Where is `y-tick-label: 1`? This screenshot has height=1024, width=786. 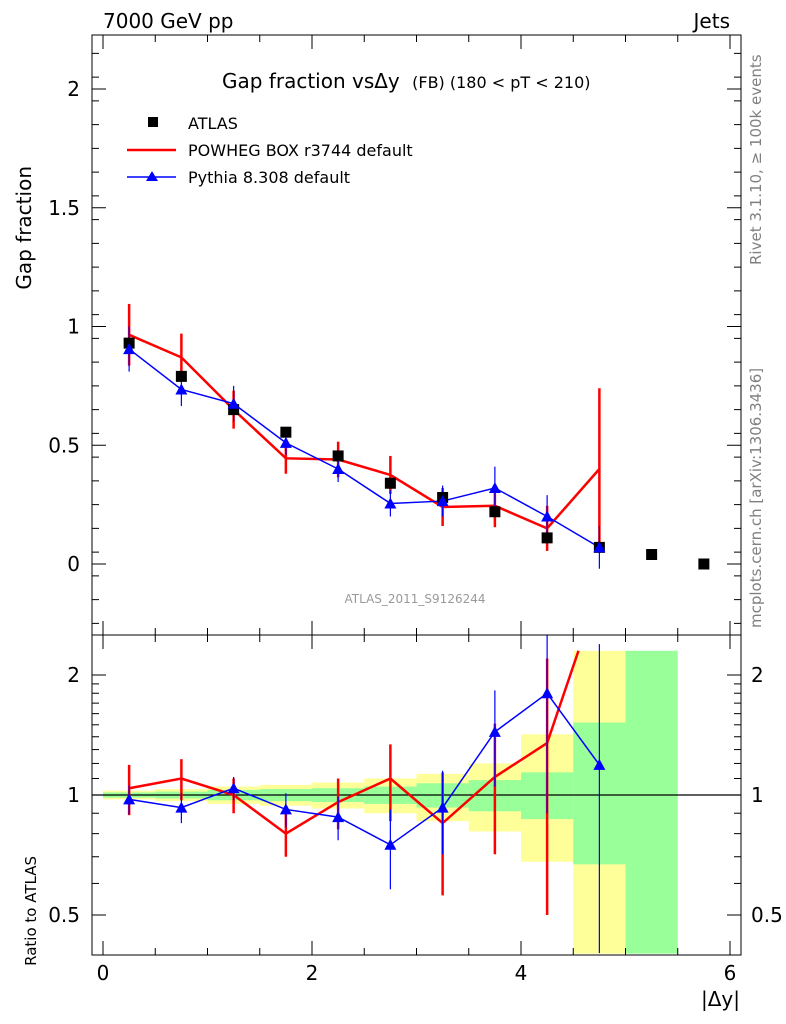
y-tick-label: 1 is located at coordinates (73, 327).